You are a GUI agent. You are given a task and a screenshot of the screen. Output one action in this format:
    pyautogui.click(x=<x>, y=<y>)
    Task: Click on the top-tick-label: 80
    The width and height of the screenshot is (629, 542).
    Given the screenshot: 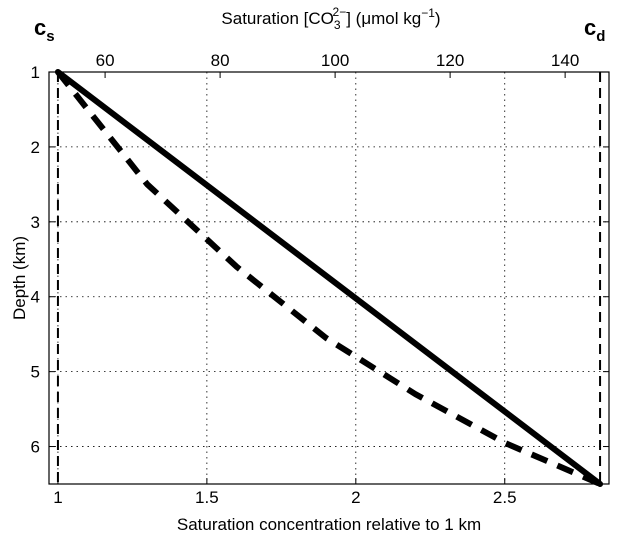 What is the action you would take?
    pyautogui.click(x=220, y=60)
    